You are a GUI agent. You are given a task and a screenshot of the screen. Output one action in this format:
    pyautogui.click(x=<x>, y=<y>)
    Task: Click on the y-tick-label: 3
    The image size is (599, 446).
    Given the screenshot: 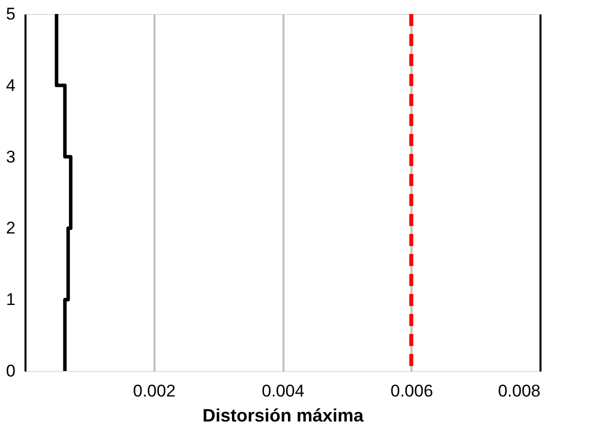 What is the action you would take?
    pyautogui.click(x=11, y=156)
    